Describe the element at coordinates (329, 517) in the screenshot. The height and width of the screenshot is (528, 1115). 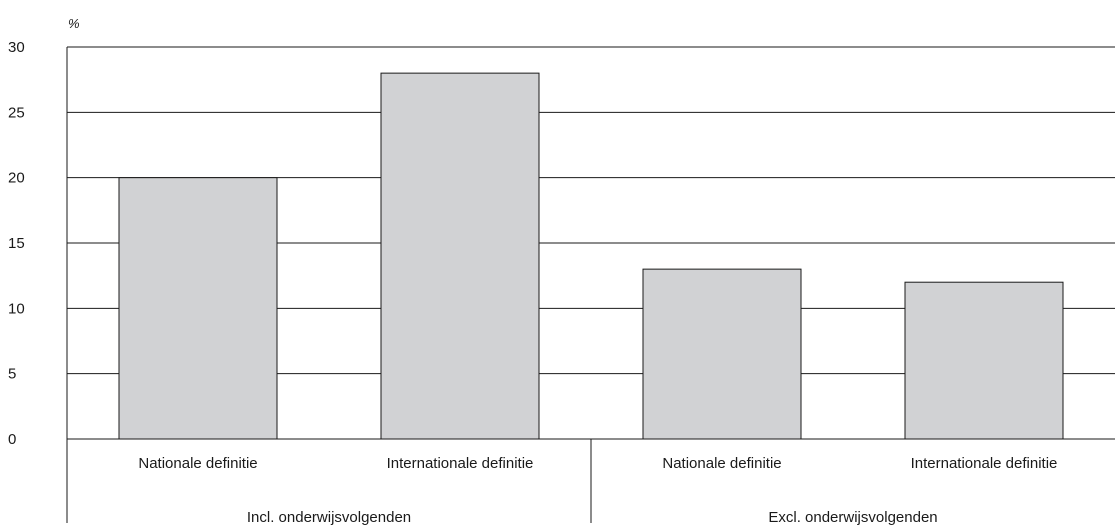
I see `group-label: Incl. onderwijsvolgenden` at that location.